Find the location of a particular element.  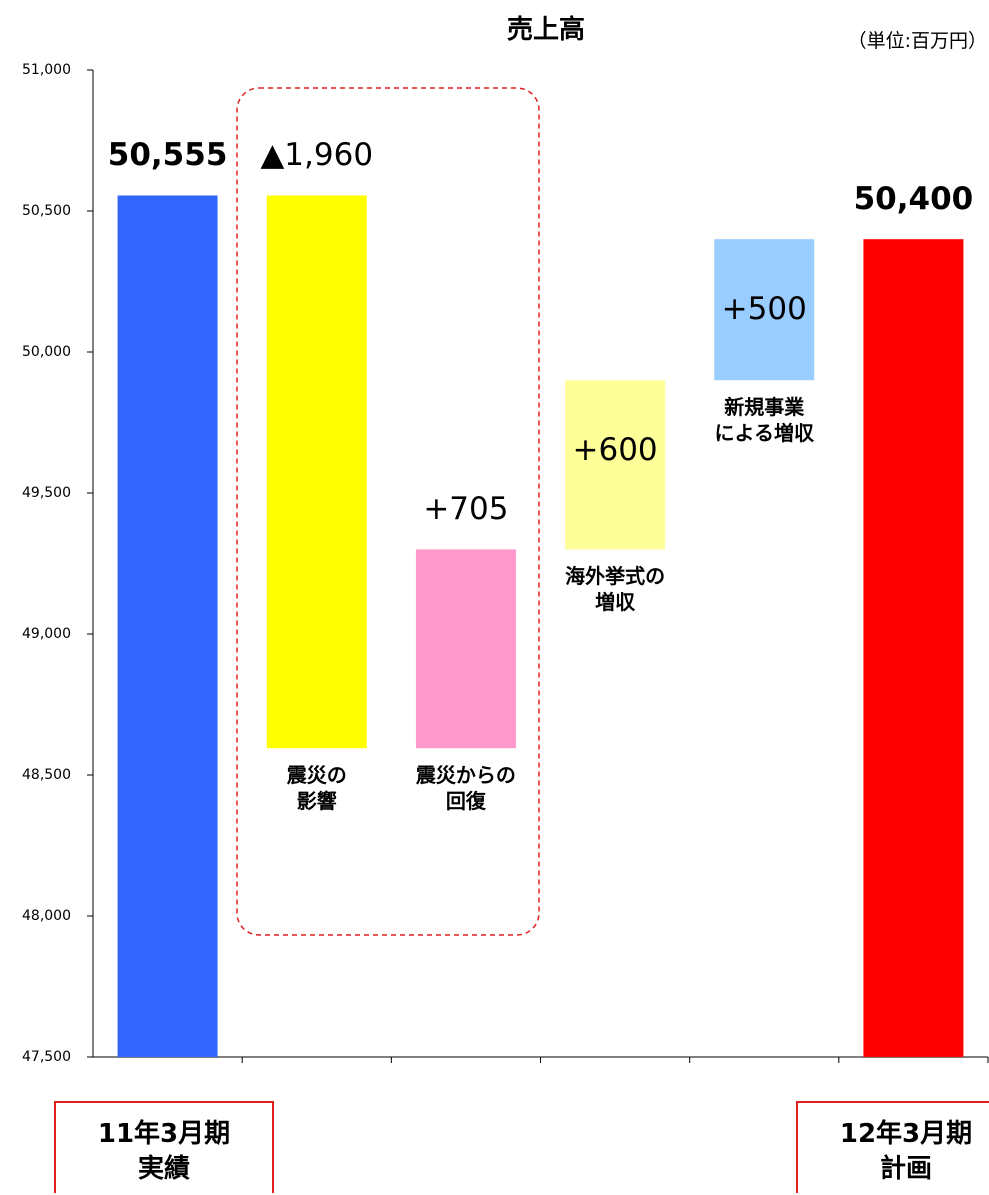

category-box: 11年3月期 実績 is located at coordinates (164, 1147).